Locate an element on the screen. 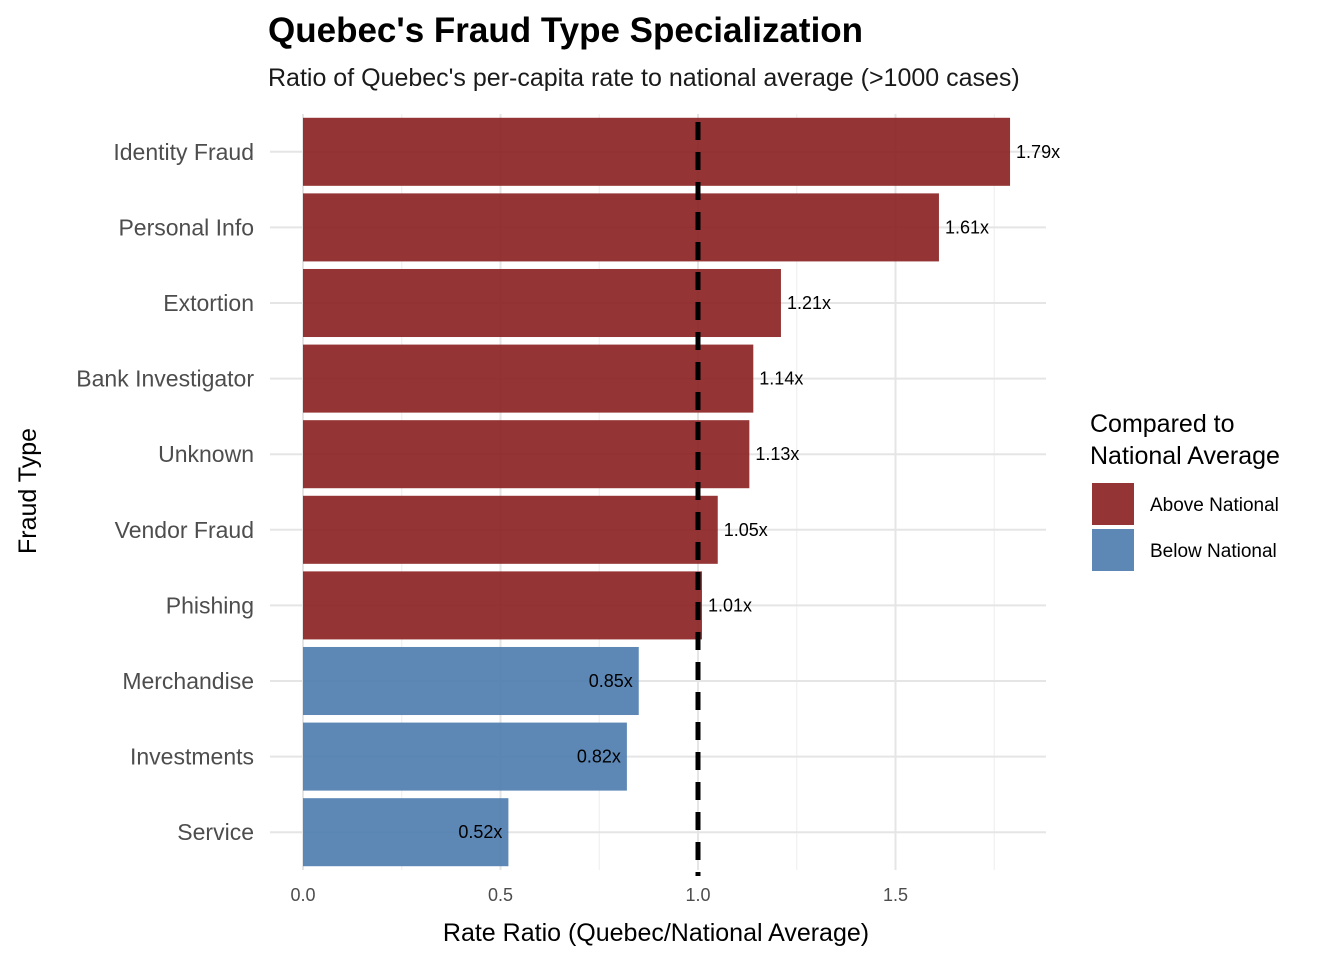 The width and height of the screenshot is (1344, 960). y-tick-label: Identity Fraud is located at coordinates (183, 152).